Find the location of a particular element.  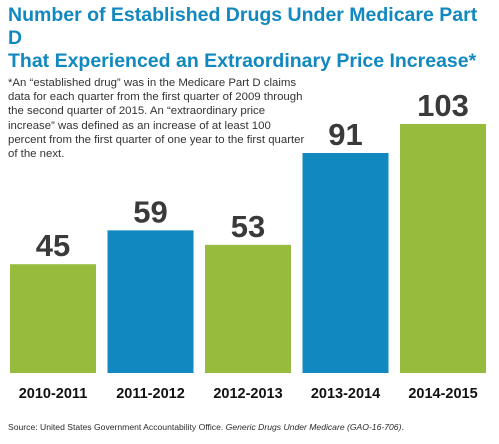

data-label-2012-2013: 53 is located at coordinates (248, 226).